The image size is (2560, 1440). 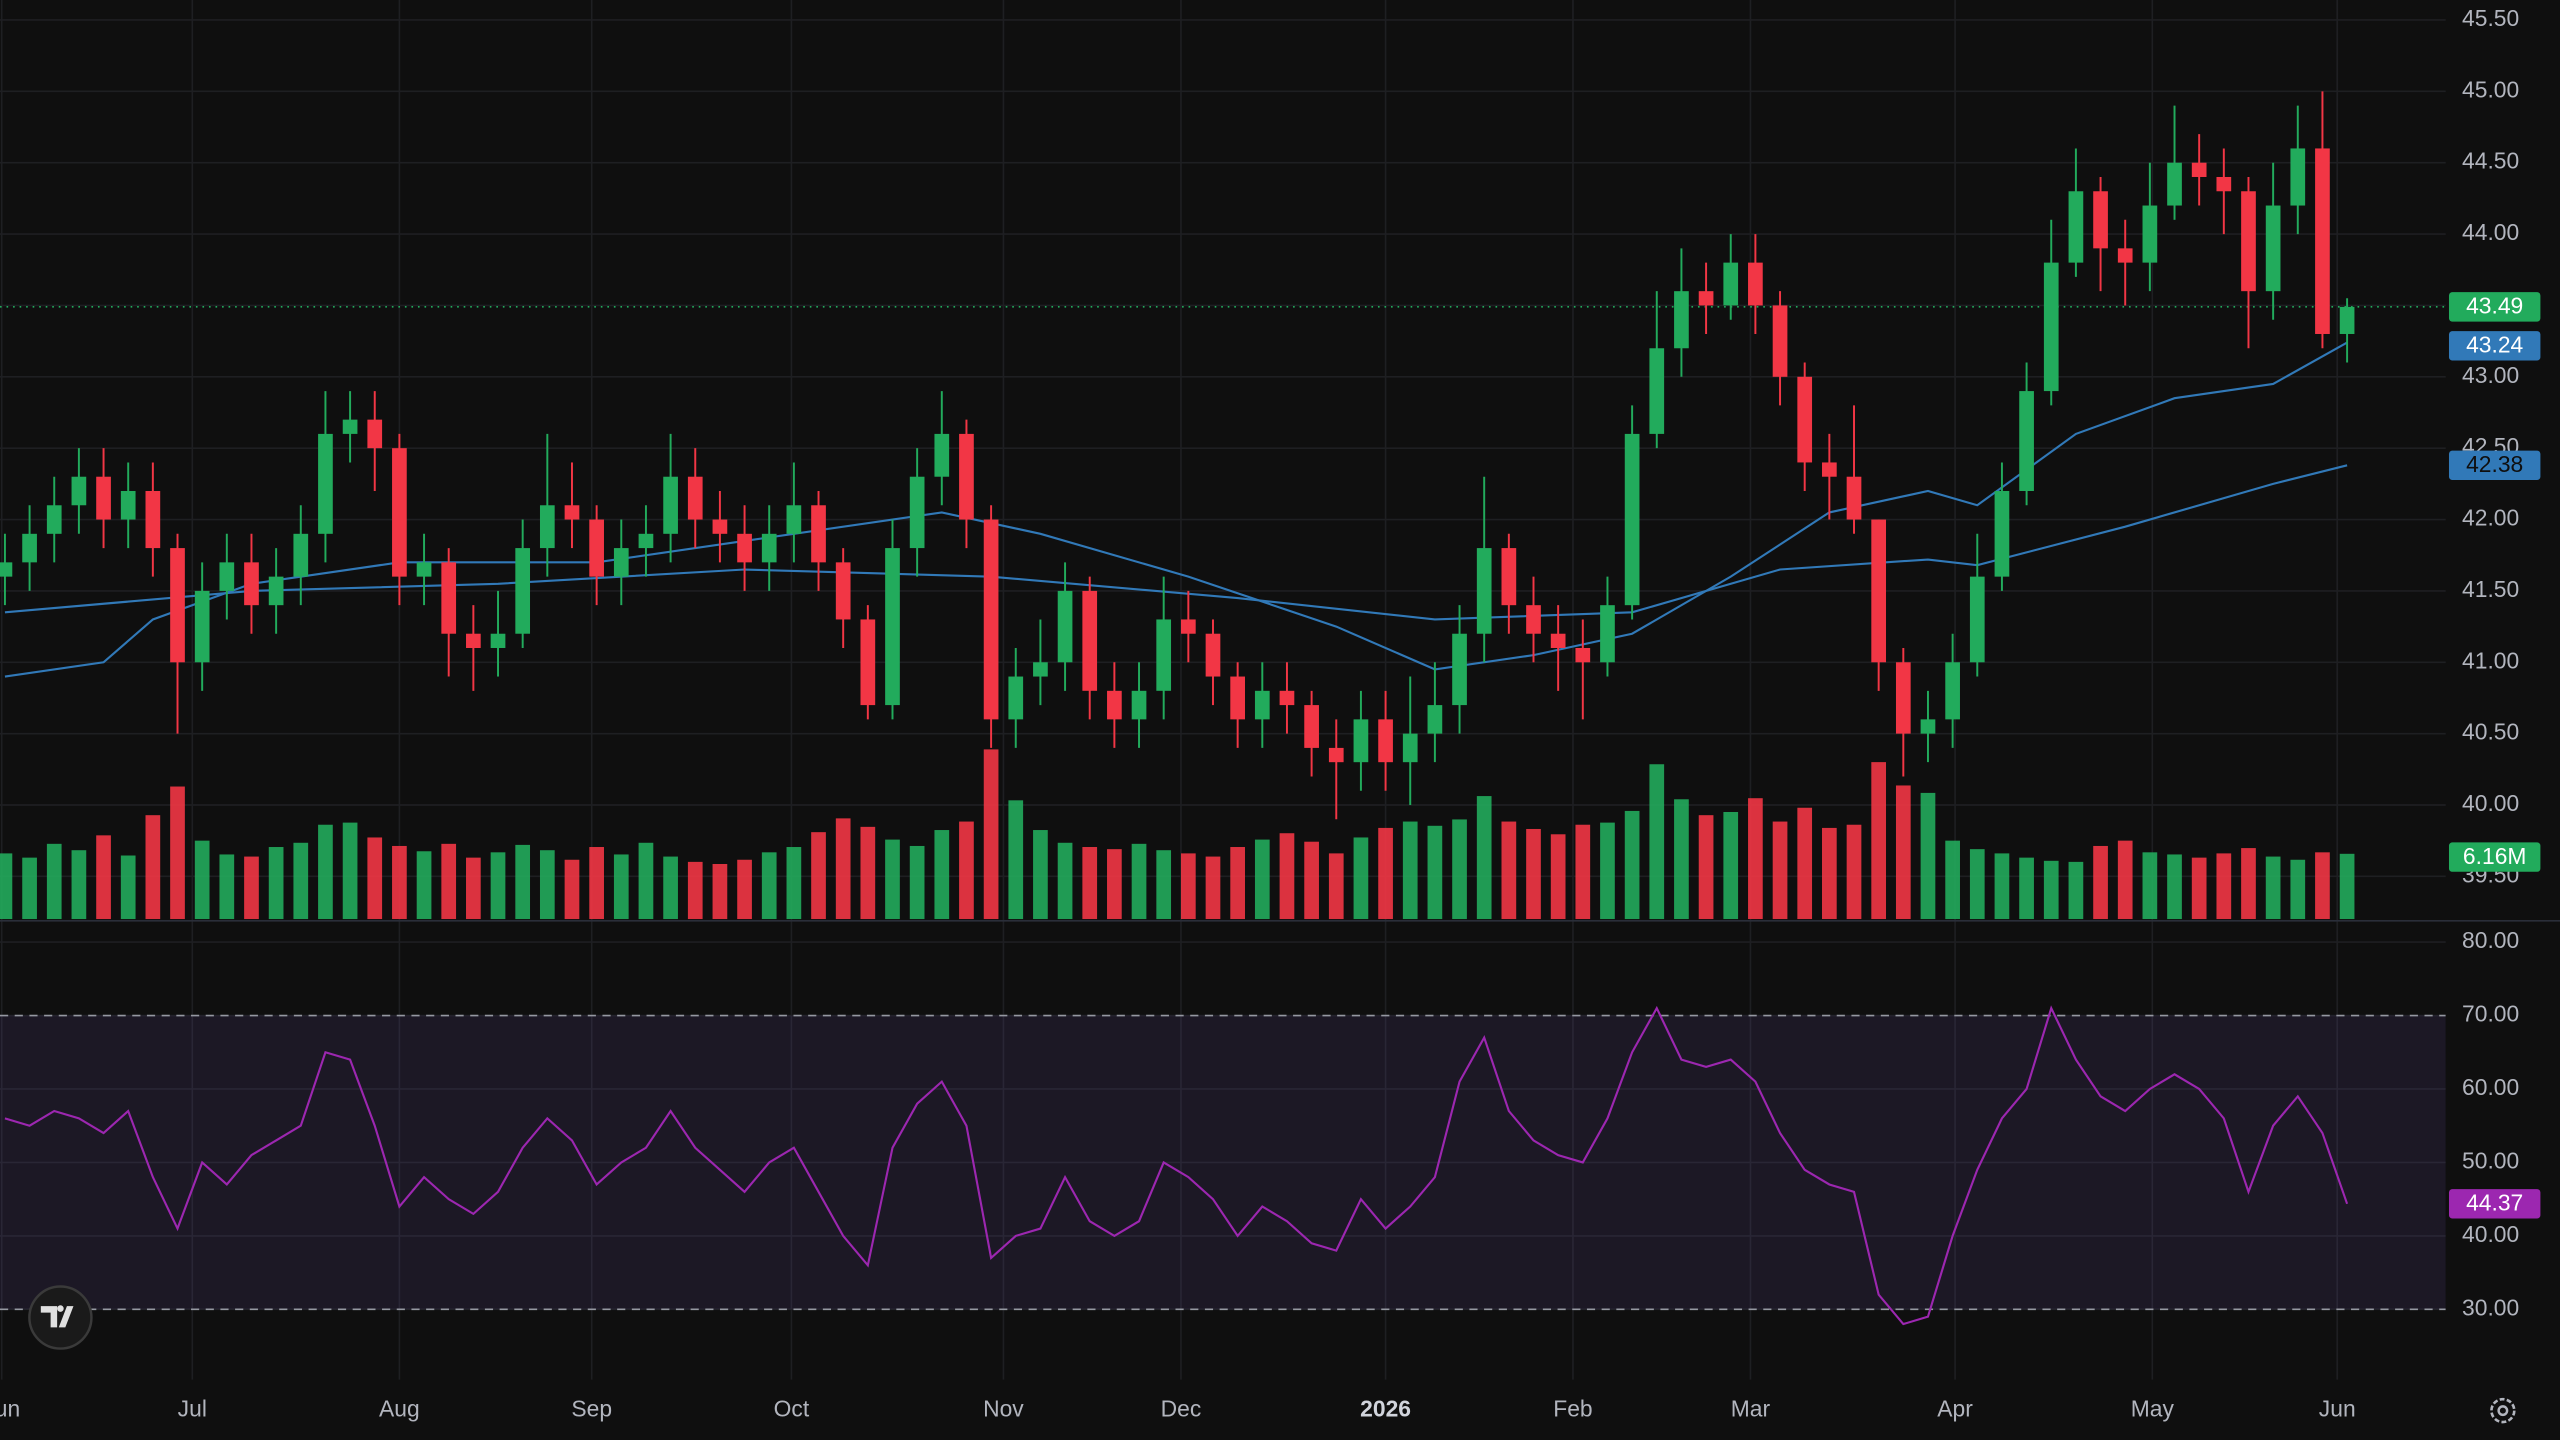 What do you see at coordinates (2490, 660) in the screenshot?
I see `y-tick-label: 41.00` at bounding box center [2490, 660].